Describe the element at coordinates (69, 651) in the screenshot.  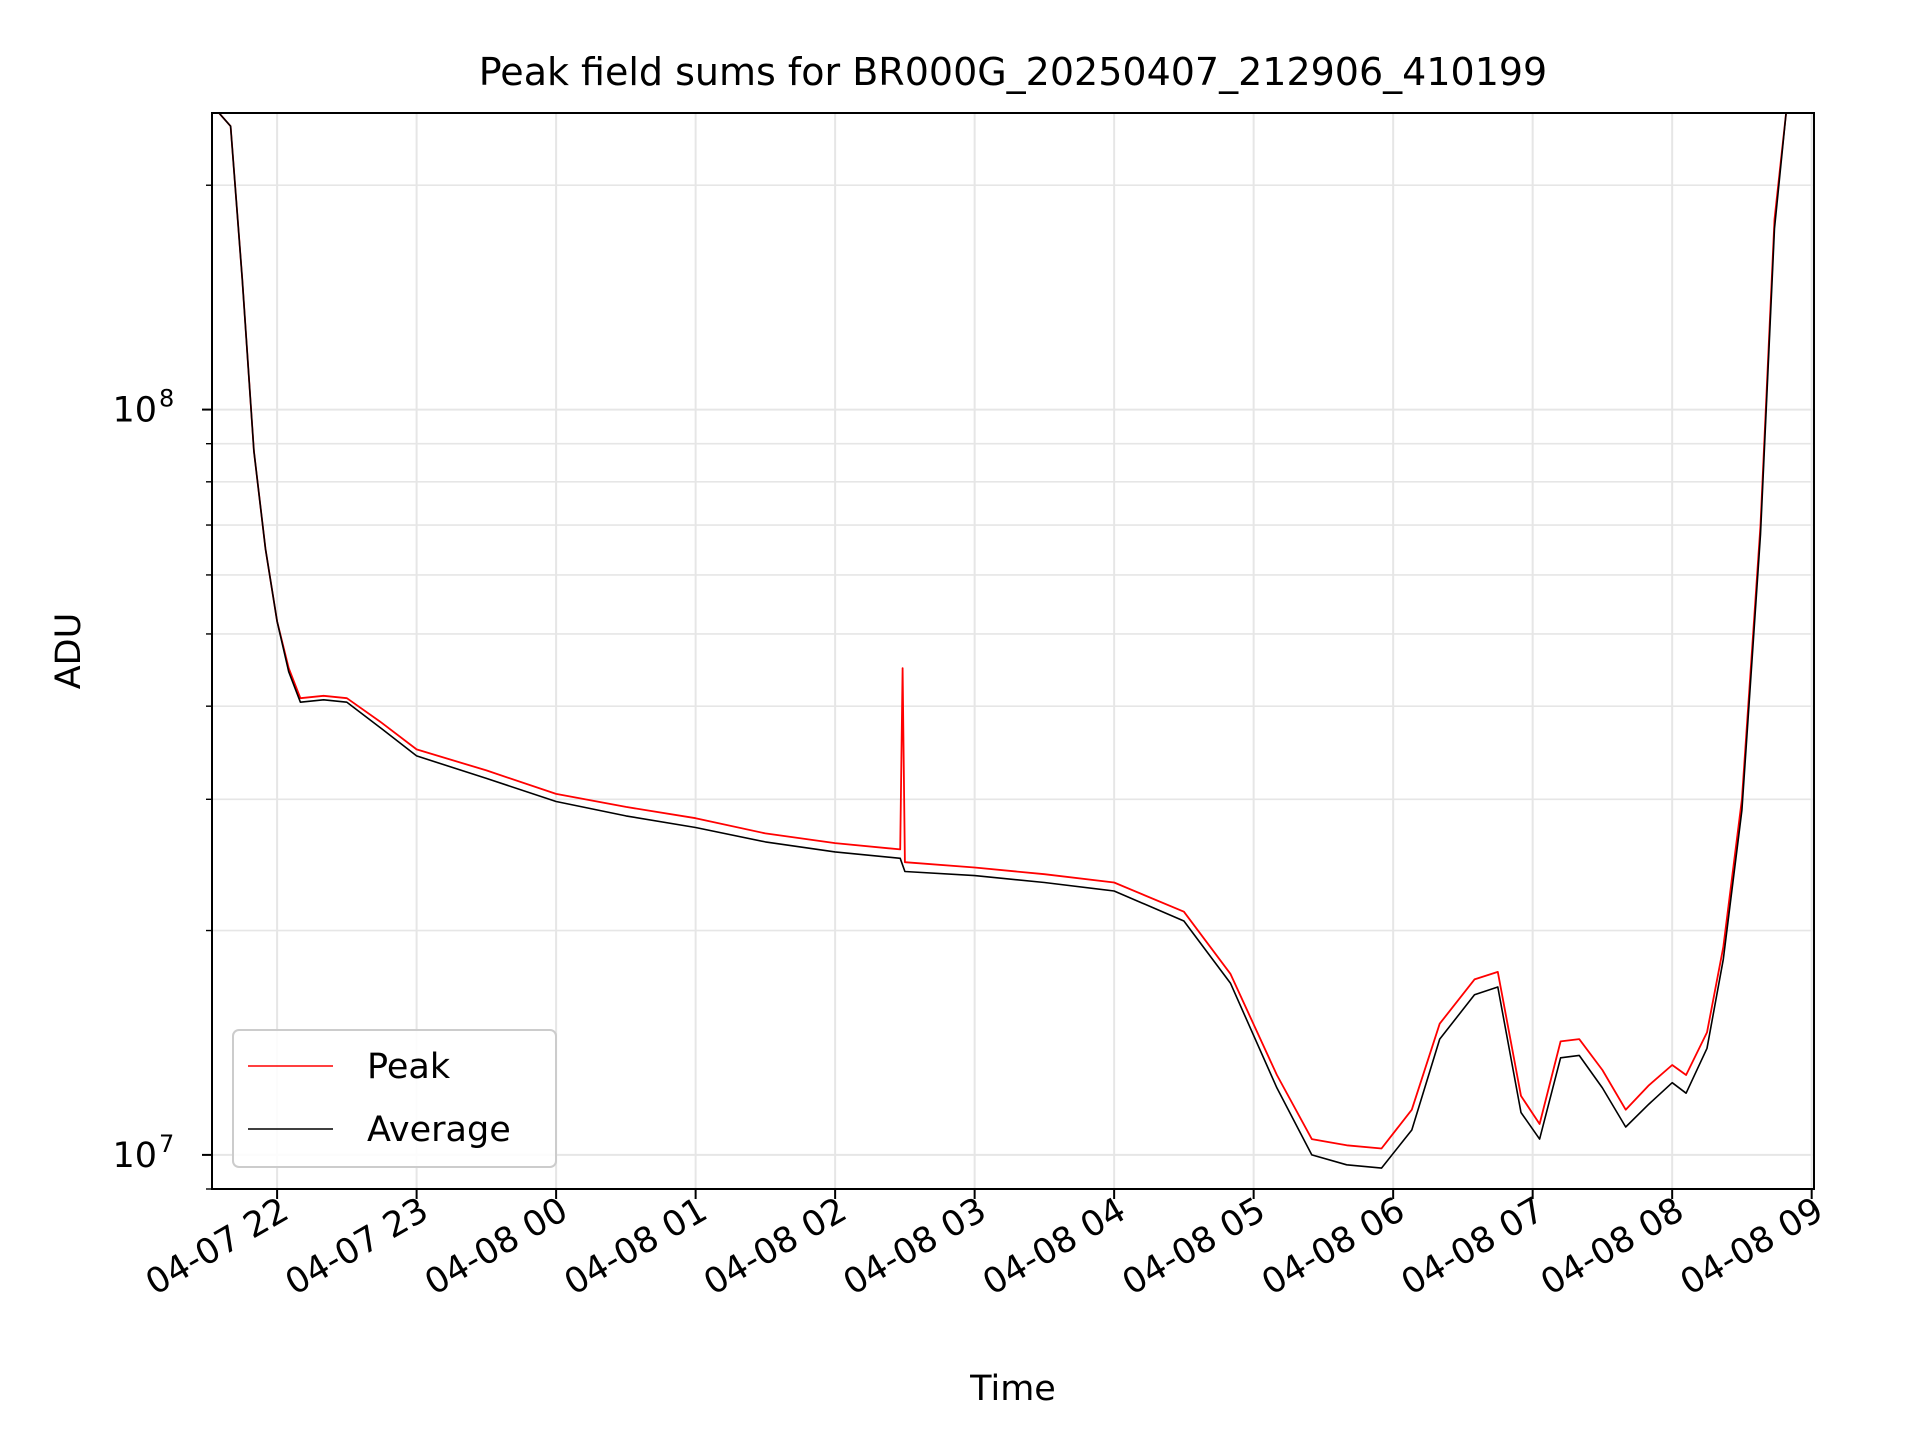
I see `y-axis-label: ADU` at that location.